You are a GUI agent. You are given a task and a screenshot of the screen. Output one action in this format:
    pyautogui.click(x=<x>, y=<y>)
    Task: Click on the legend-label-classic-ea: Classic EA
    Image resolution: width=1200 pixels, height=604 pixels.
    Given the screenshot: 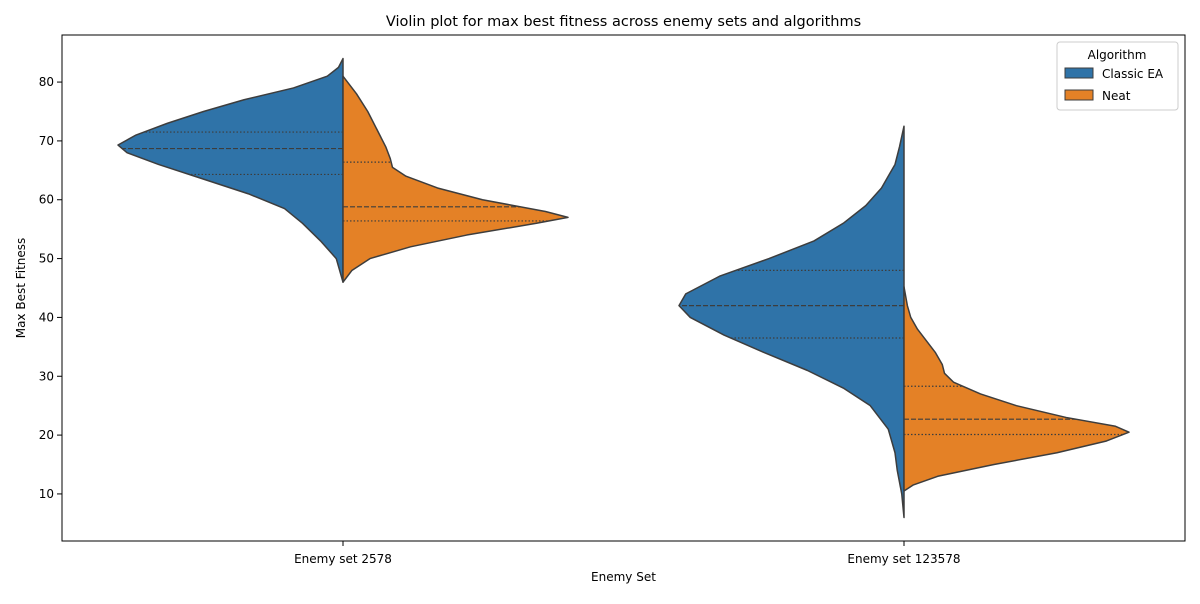 What is the action you would take?
    pyautogui.click(x=1133, y=74)
    